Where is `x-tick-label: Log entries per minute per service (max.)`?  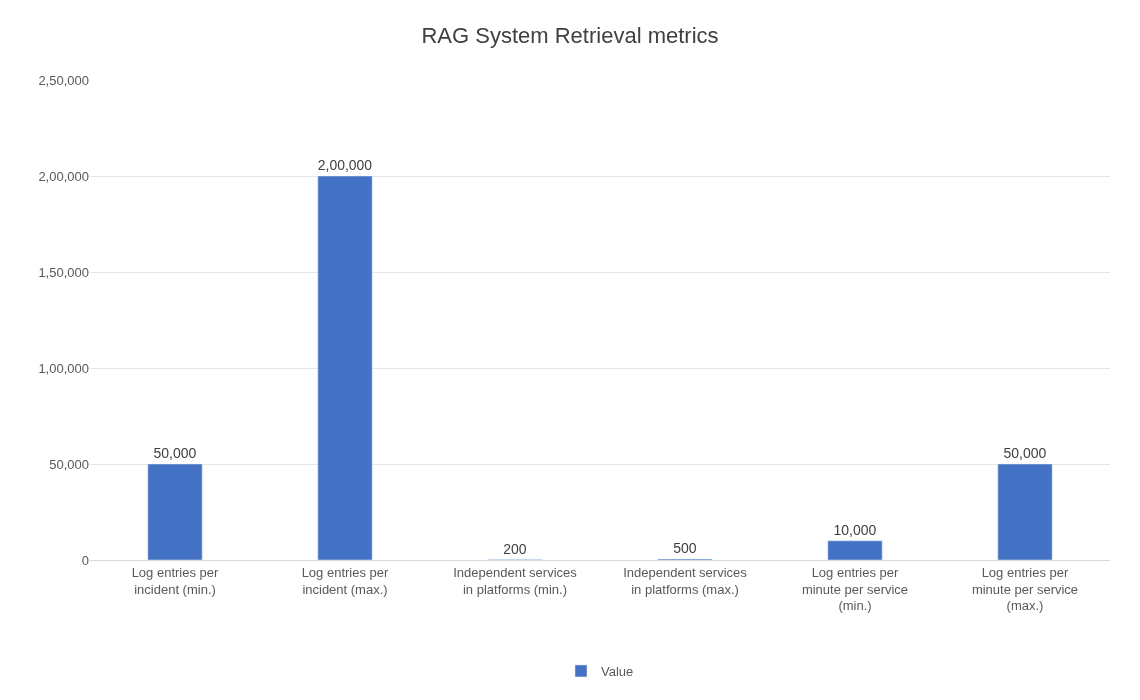
x-tick-label: Log entries per minute per service (max.) is located at coordinates (1025, 589).